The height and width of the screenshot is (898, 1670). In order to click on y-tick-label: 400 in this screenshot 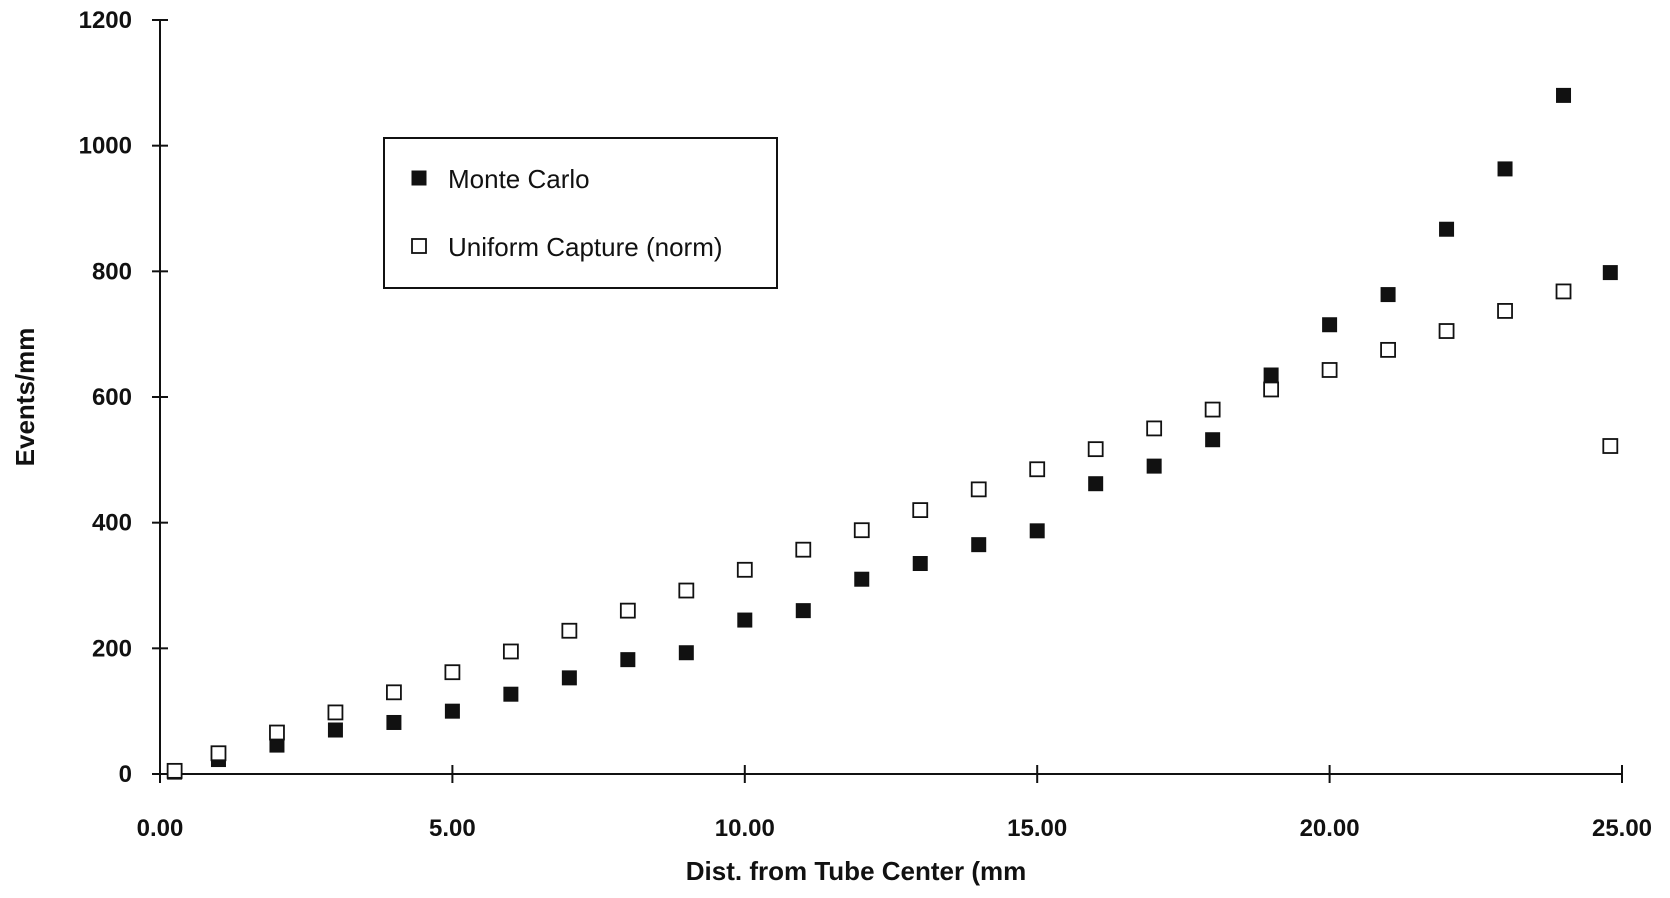, I will do `click(112, 523)`.